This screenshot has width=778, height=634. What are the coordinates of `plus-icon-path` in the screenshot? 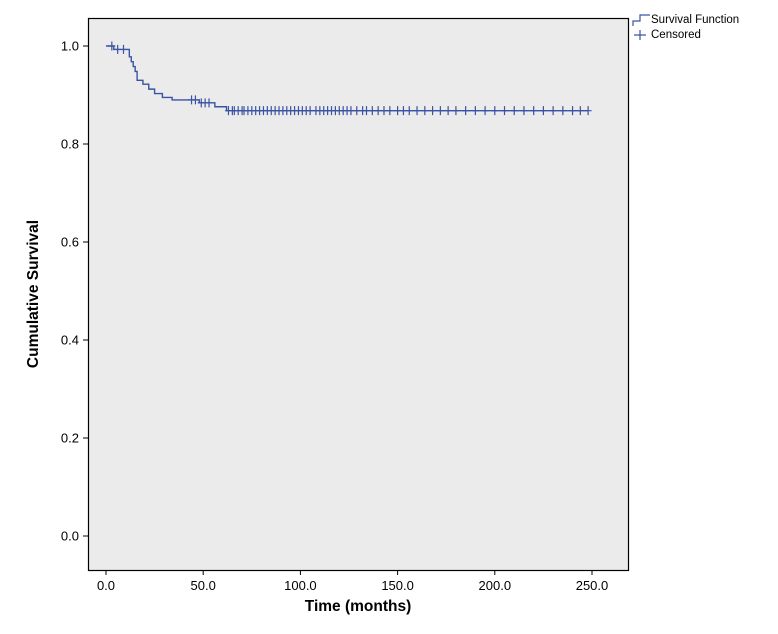 It's located at (640, 34).